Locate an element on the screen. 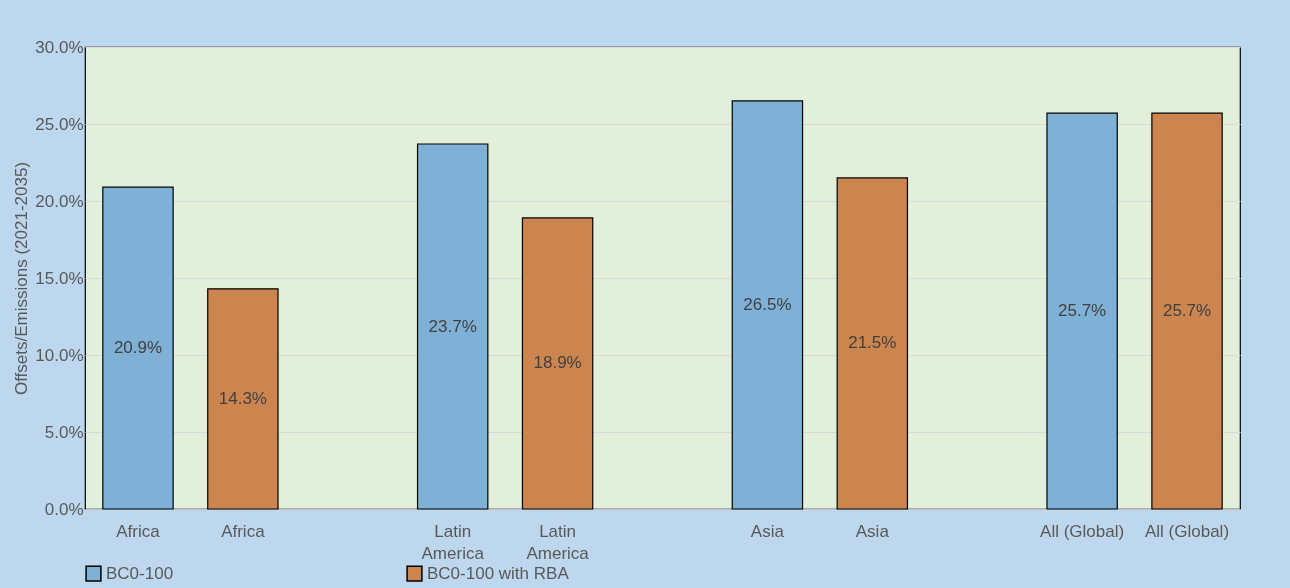  y-tick-label: 30.0% is located at coordinates (59, 47).